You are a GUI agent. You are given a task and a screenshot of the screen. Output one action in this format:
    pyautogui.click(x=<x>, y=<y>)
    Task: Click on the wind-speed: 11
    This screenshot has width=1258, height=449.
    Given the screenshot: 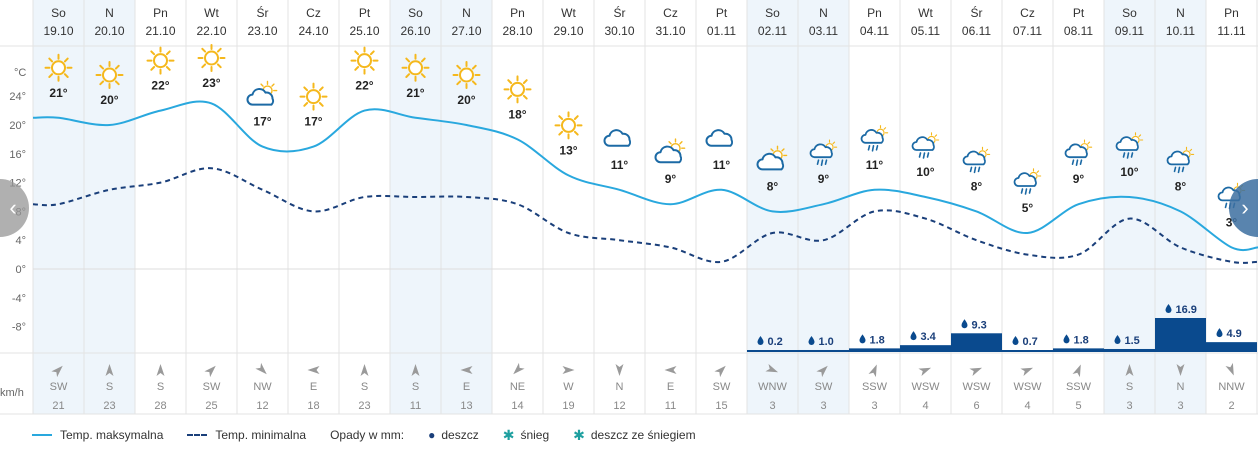 What is the action you would take?
    pyautogui.click(x=415, y=406)
    